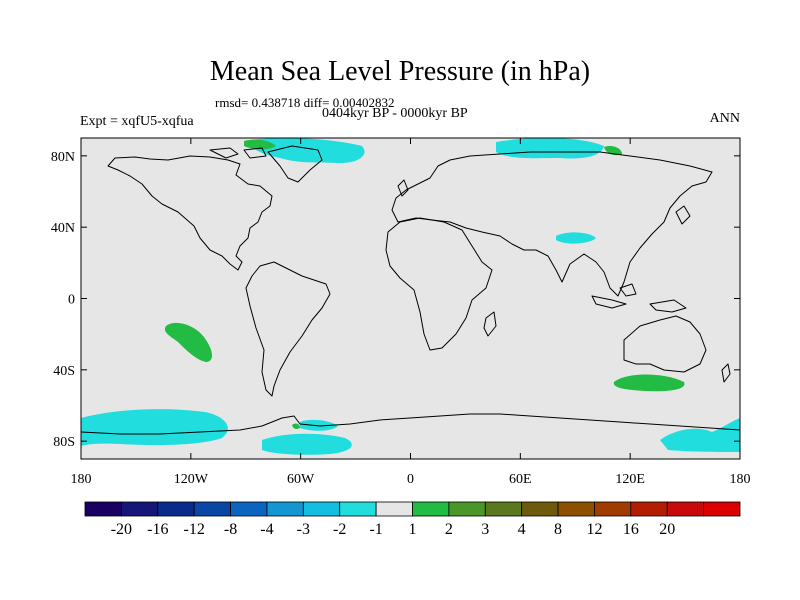  Describe the element at coordinates (667, 529) in the screenshot. I see `colorbar-label: 20` at that location.